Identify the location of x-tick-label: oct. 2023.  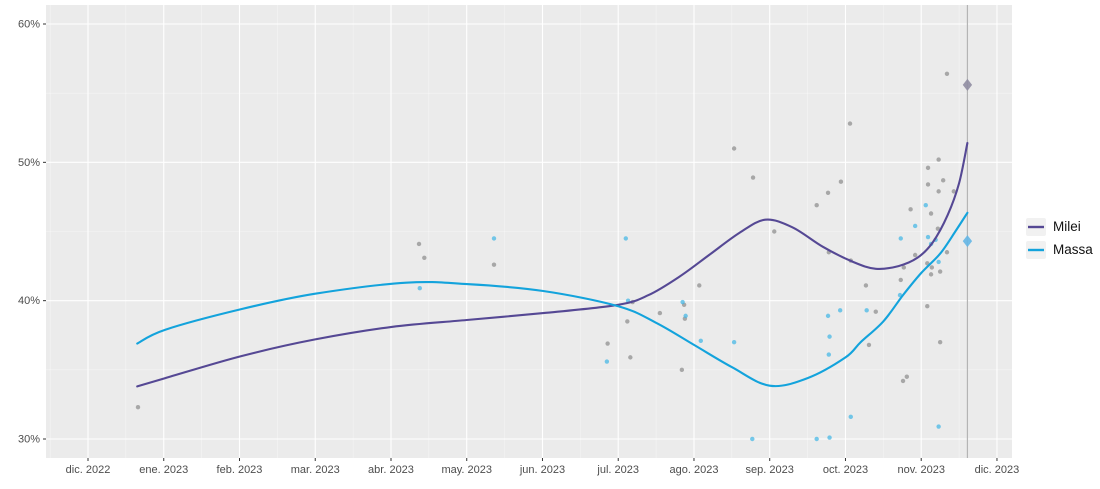
(845, 470).